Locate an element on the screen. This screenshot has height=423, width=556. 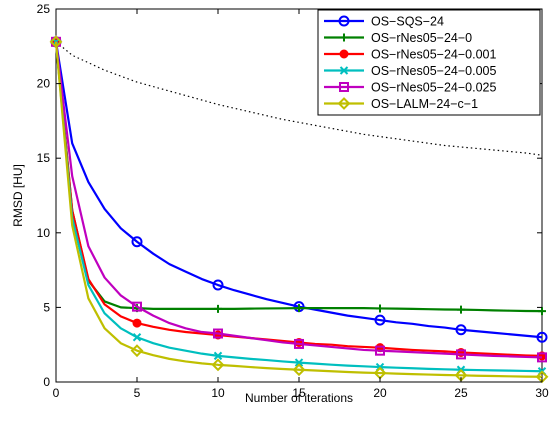
x-axis-label: Number of iterations is located at coordinates (299, 398).